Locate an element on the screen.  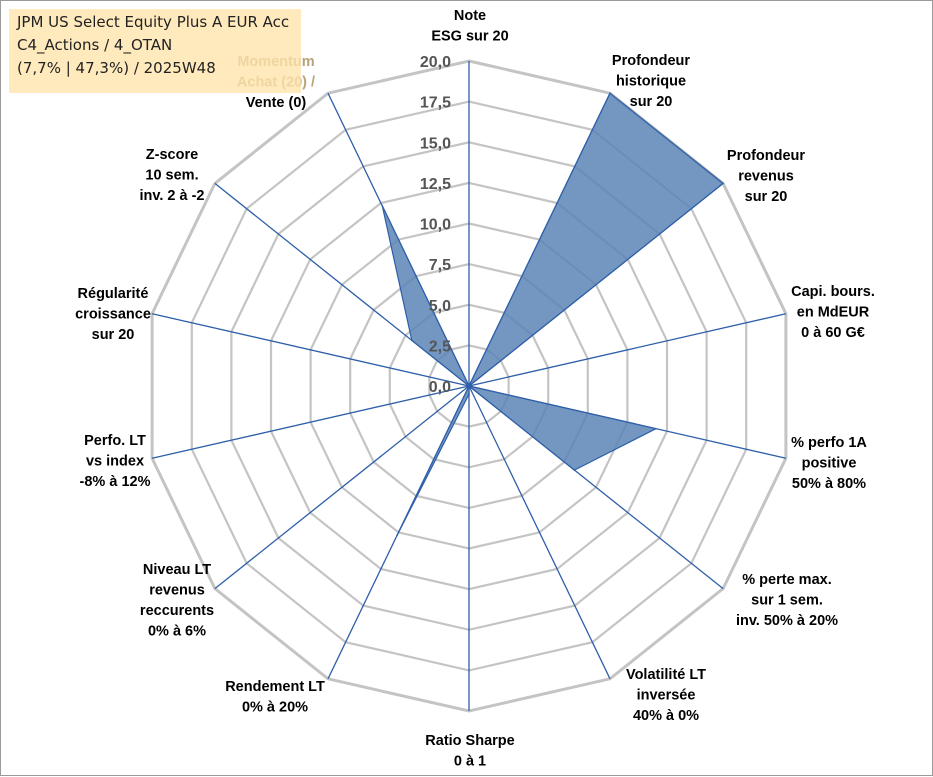
fund-name: JPM US Select Equity Plus A EUR Acc is located at coordinates (153, 22).